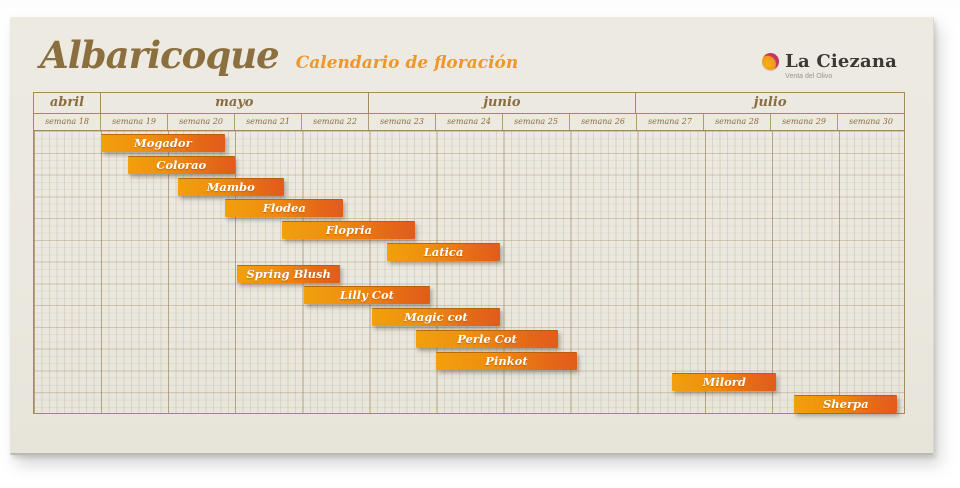 Image resolution: width=960 pixels, height=488 pixels. What do you see at coordinates (846, 404) in the screenshot?
I see `gantt-bar-sherpa: Sherpa` at bounding box center [846, 404].